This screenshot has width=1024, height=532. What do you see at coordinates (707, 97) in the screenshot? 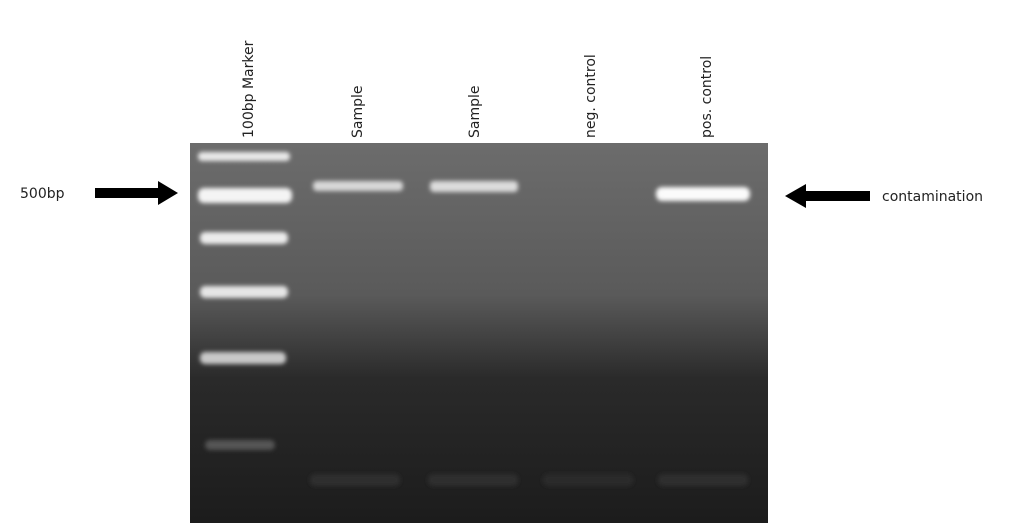
I see `lane-label: pos. control` at bounding box center [707, 97].